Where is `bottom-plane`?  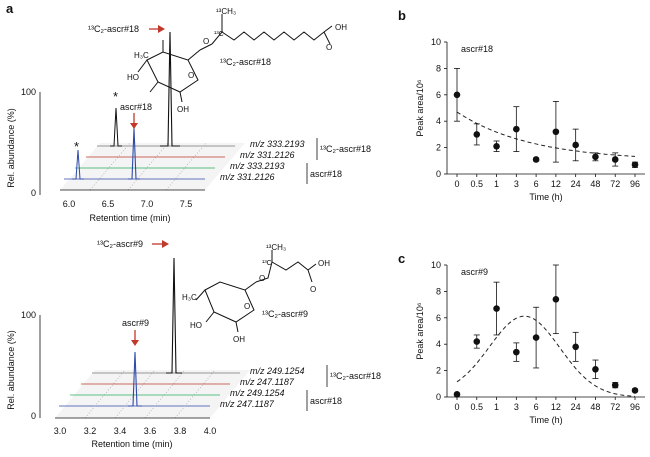
bottom-plane is located at coordinates (152, 394).